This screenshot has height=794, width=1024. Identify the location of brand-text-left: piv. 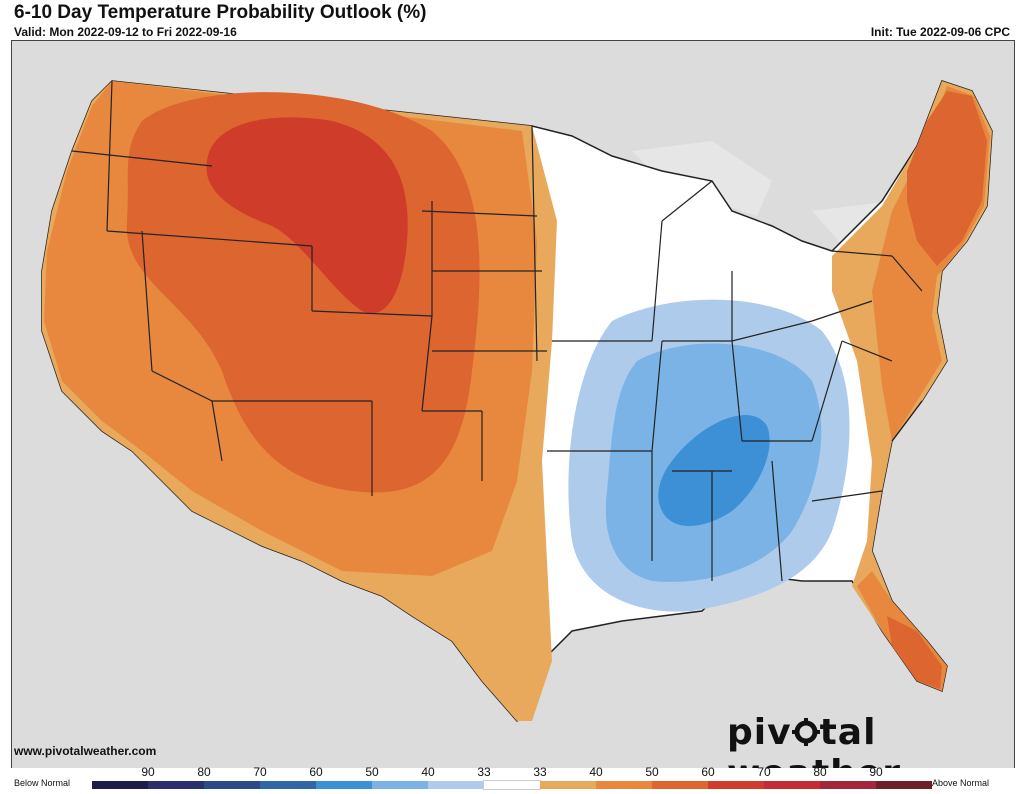
(759, 732).